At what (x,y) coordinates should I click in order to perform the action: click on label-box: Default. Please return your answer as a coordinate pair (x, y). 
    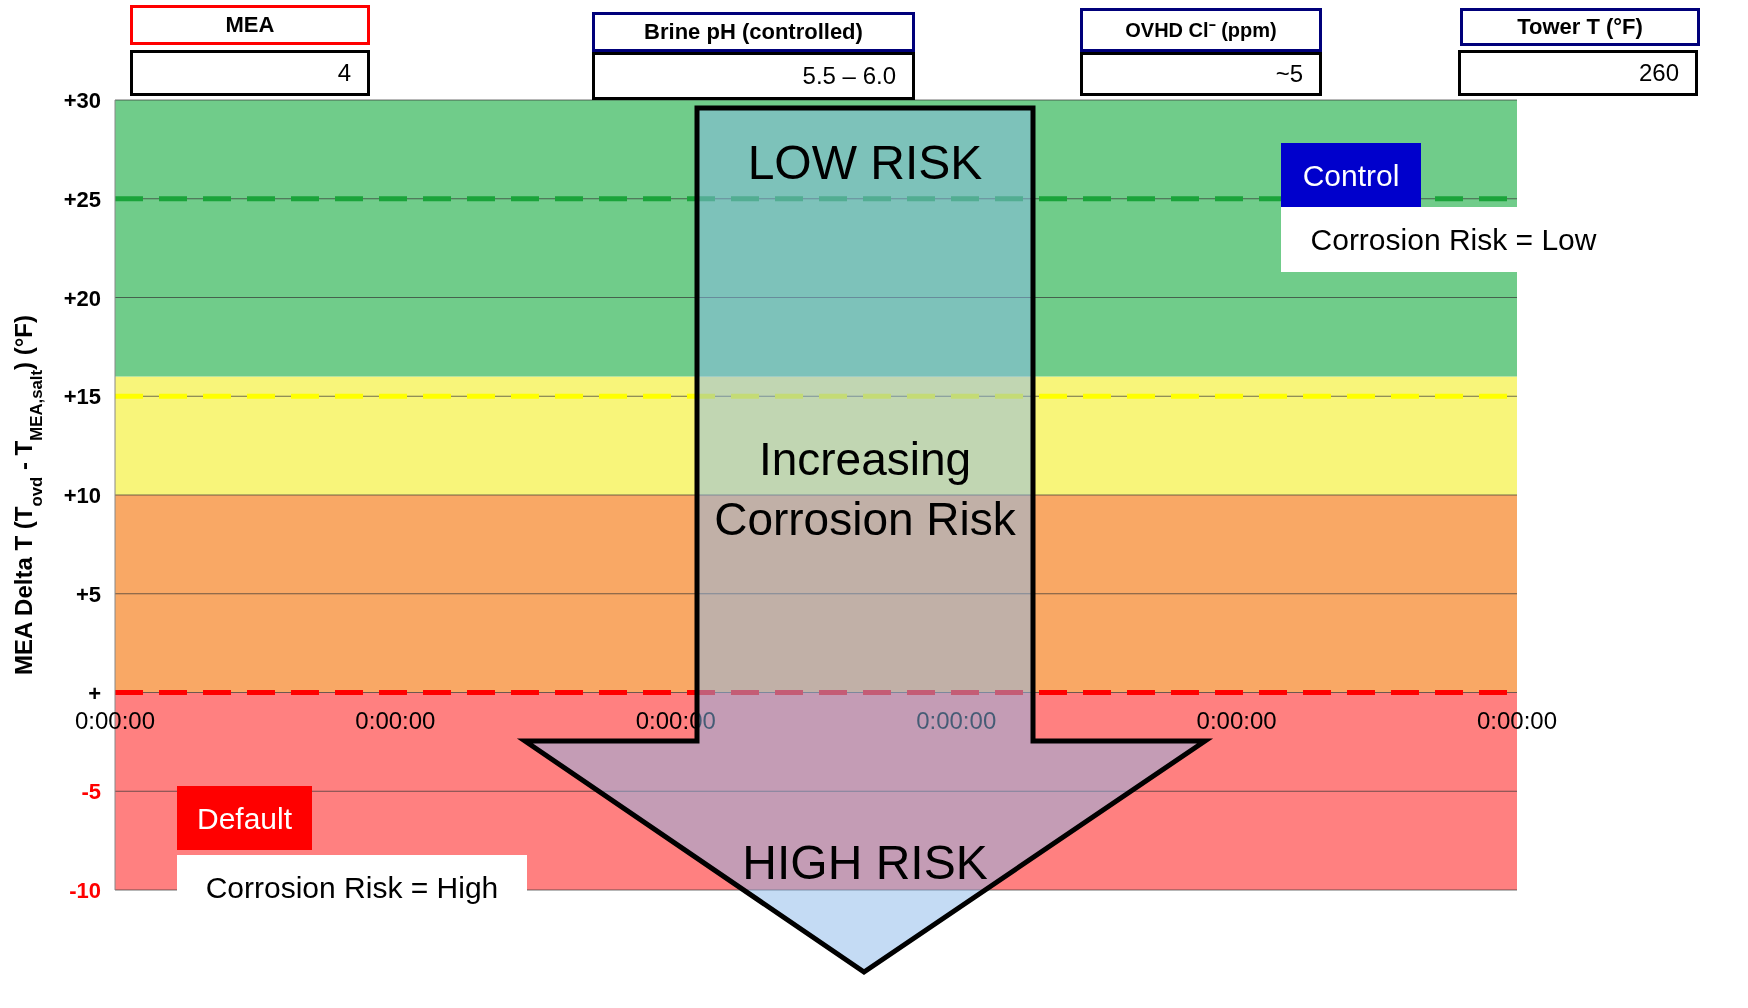
    Looking at the image, I should click on (244, 818).